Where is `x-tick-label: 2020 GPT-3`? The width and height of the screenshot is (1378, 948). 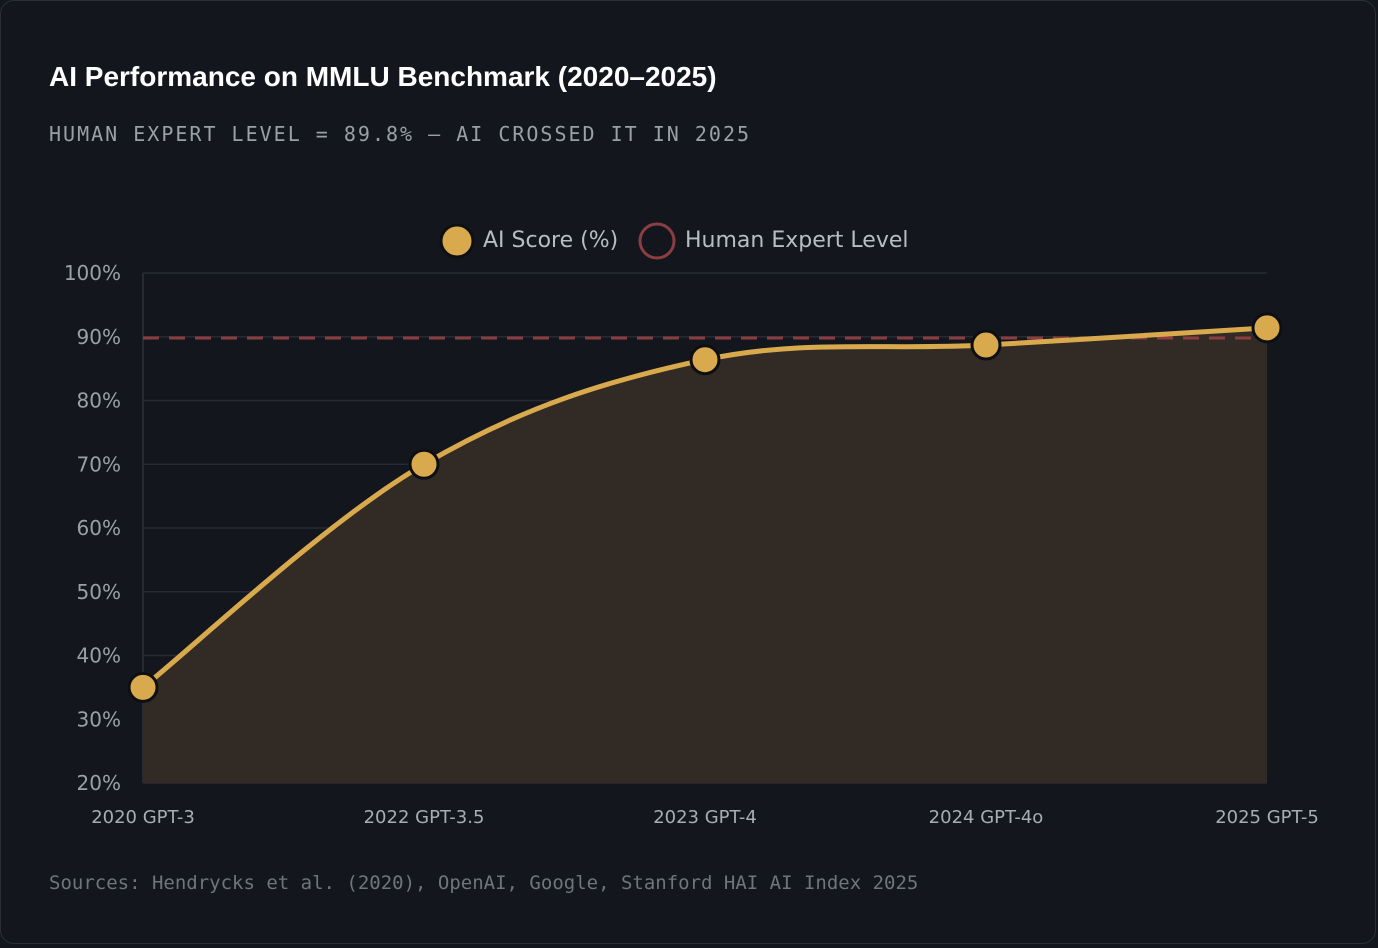
x-tick-label: 2020 GPT-3 is located at coordinates (143, 817).